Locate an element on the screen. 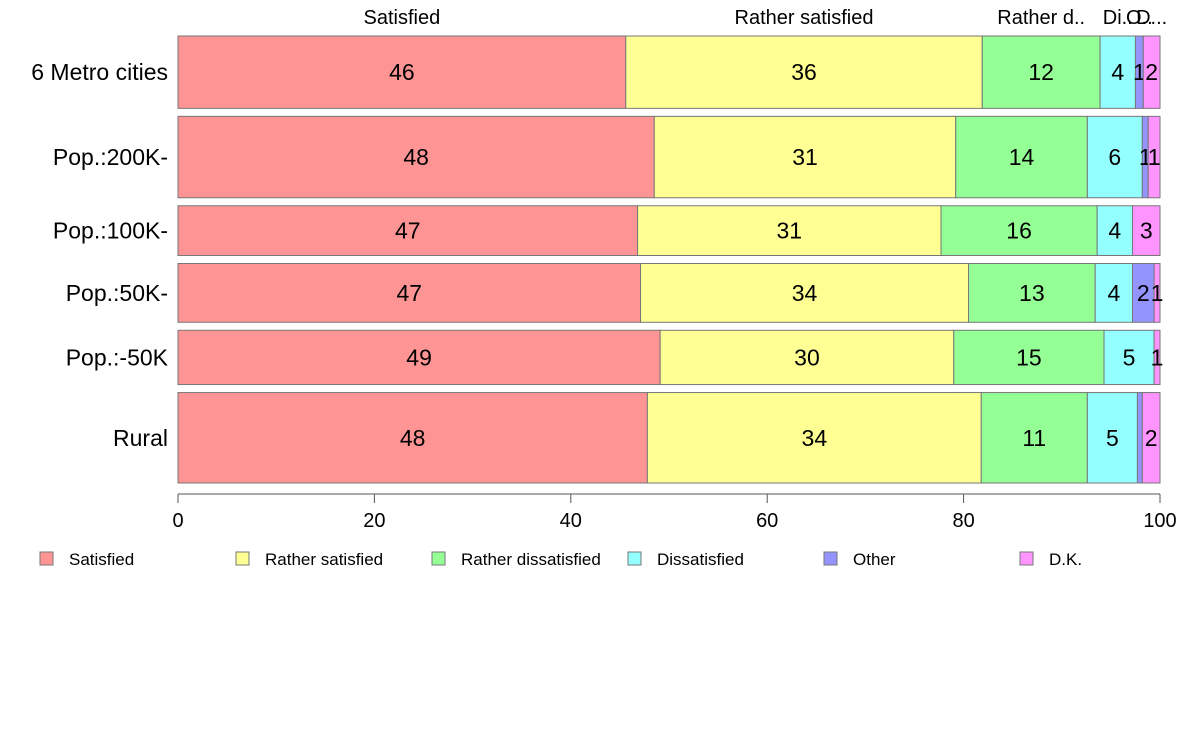 This screenshot has width=1188, height=736. data-label: 6 is located at coordinates (1114, 157).